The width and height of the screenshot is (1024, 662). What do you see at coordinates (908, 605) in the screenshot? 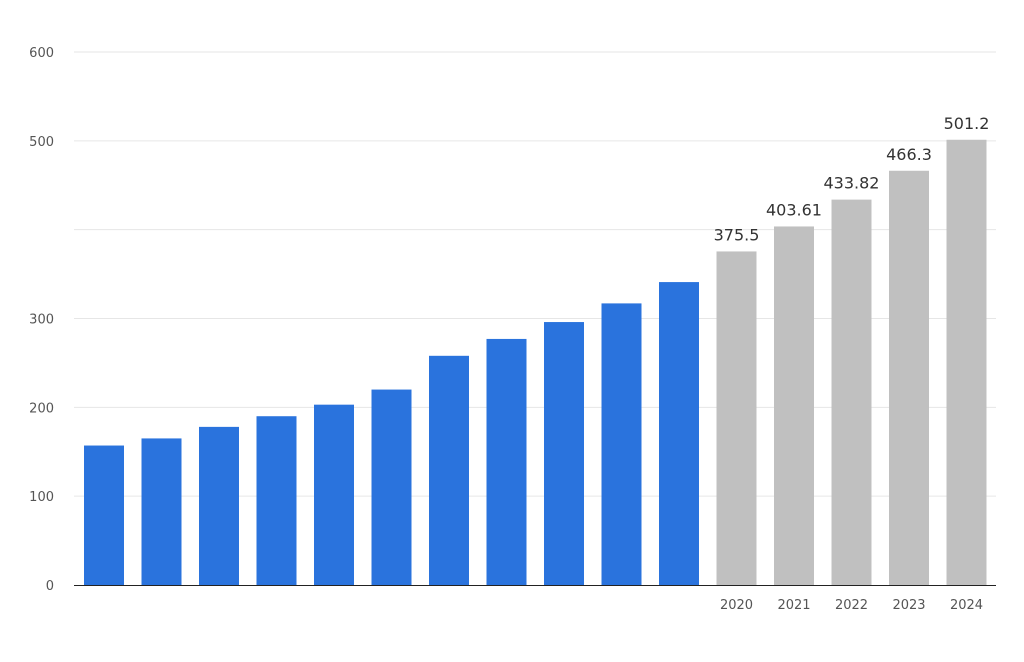
I see `x-tick-label: 2023` at bounding box center [908, 605].